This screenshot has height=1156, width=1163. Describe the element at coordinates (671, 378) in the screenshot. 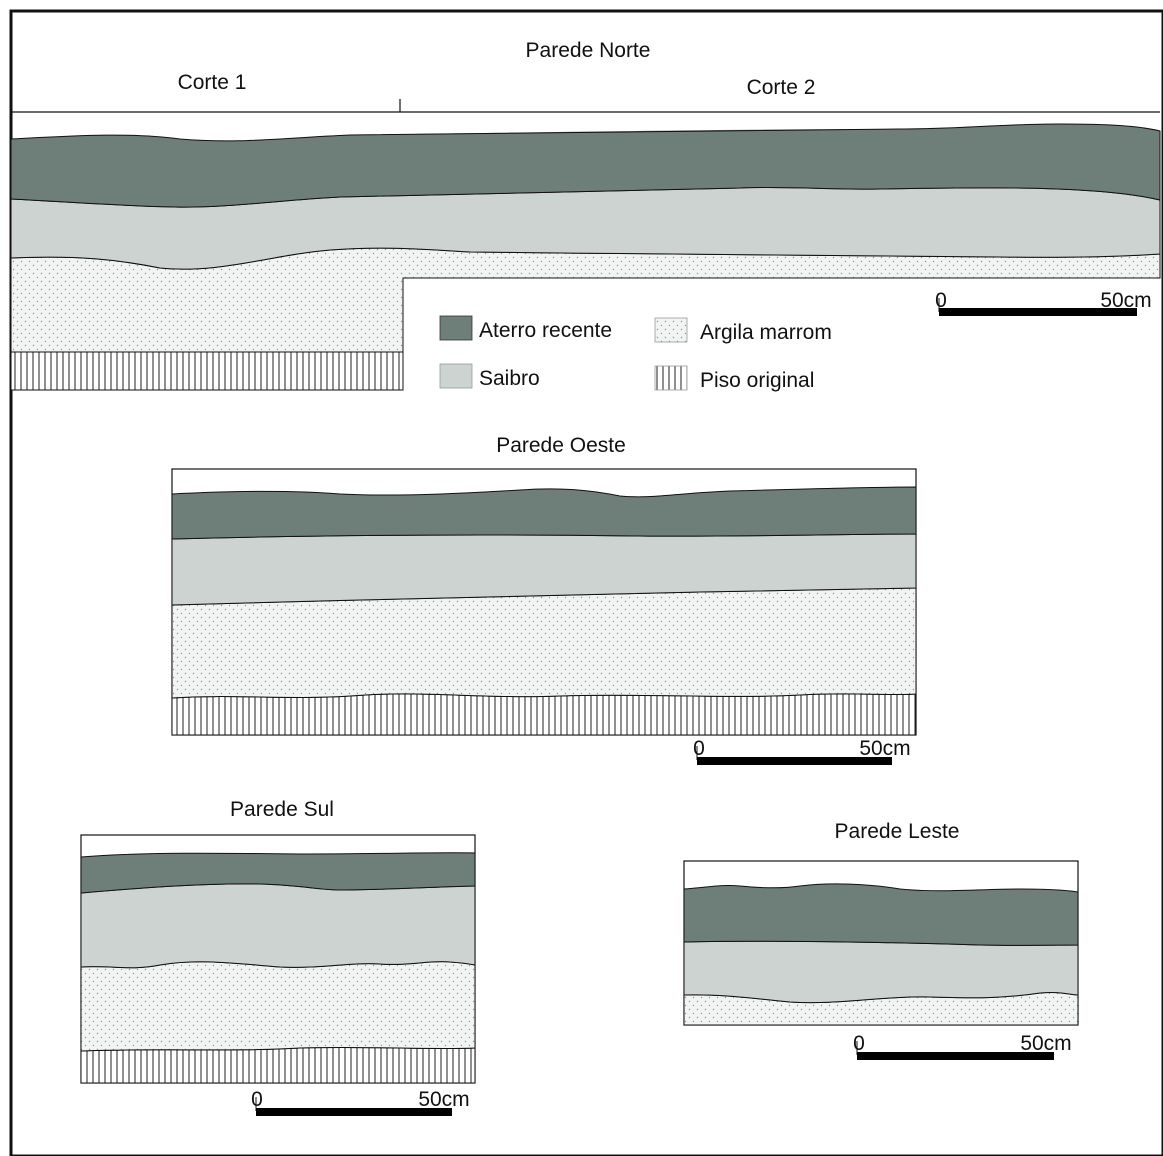

I see `legend-swatch-piso` at that location.